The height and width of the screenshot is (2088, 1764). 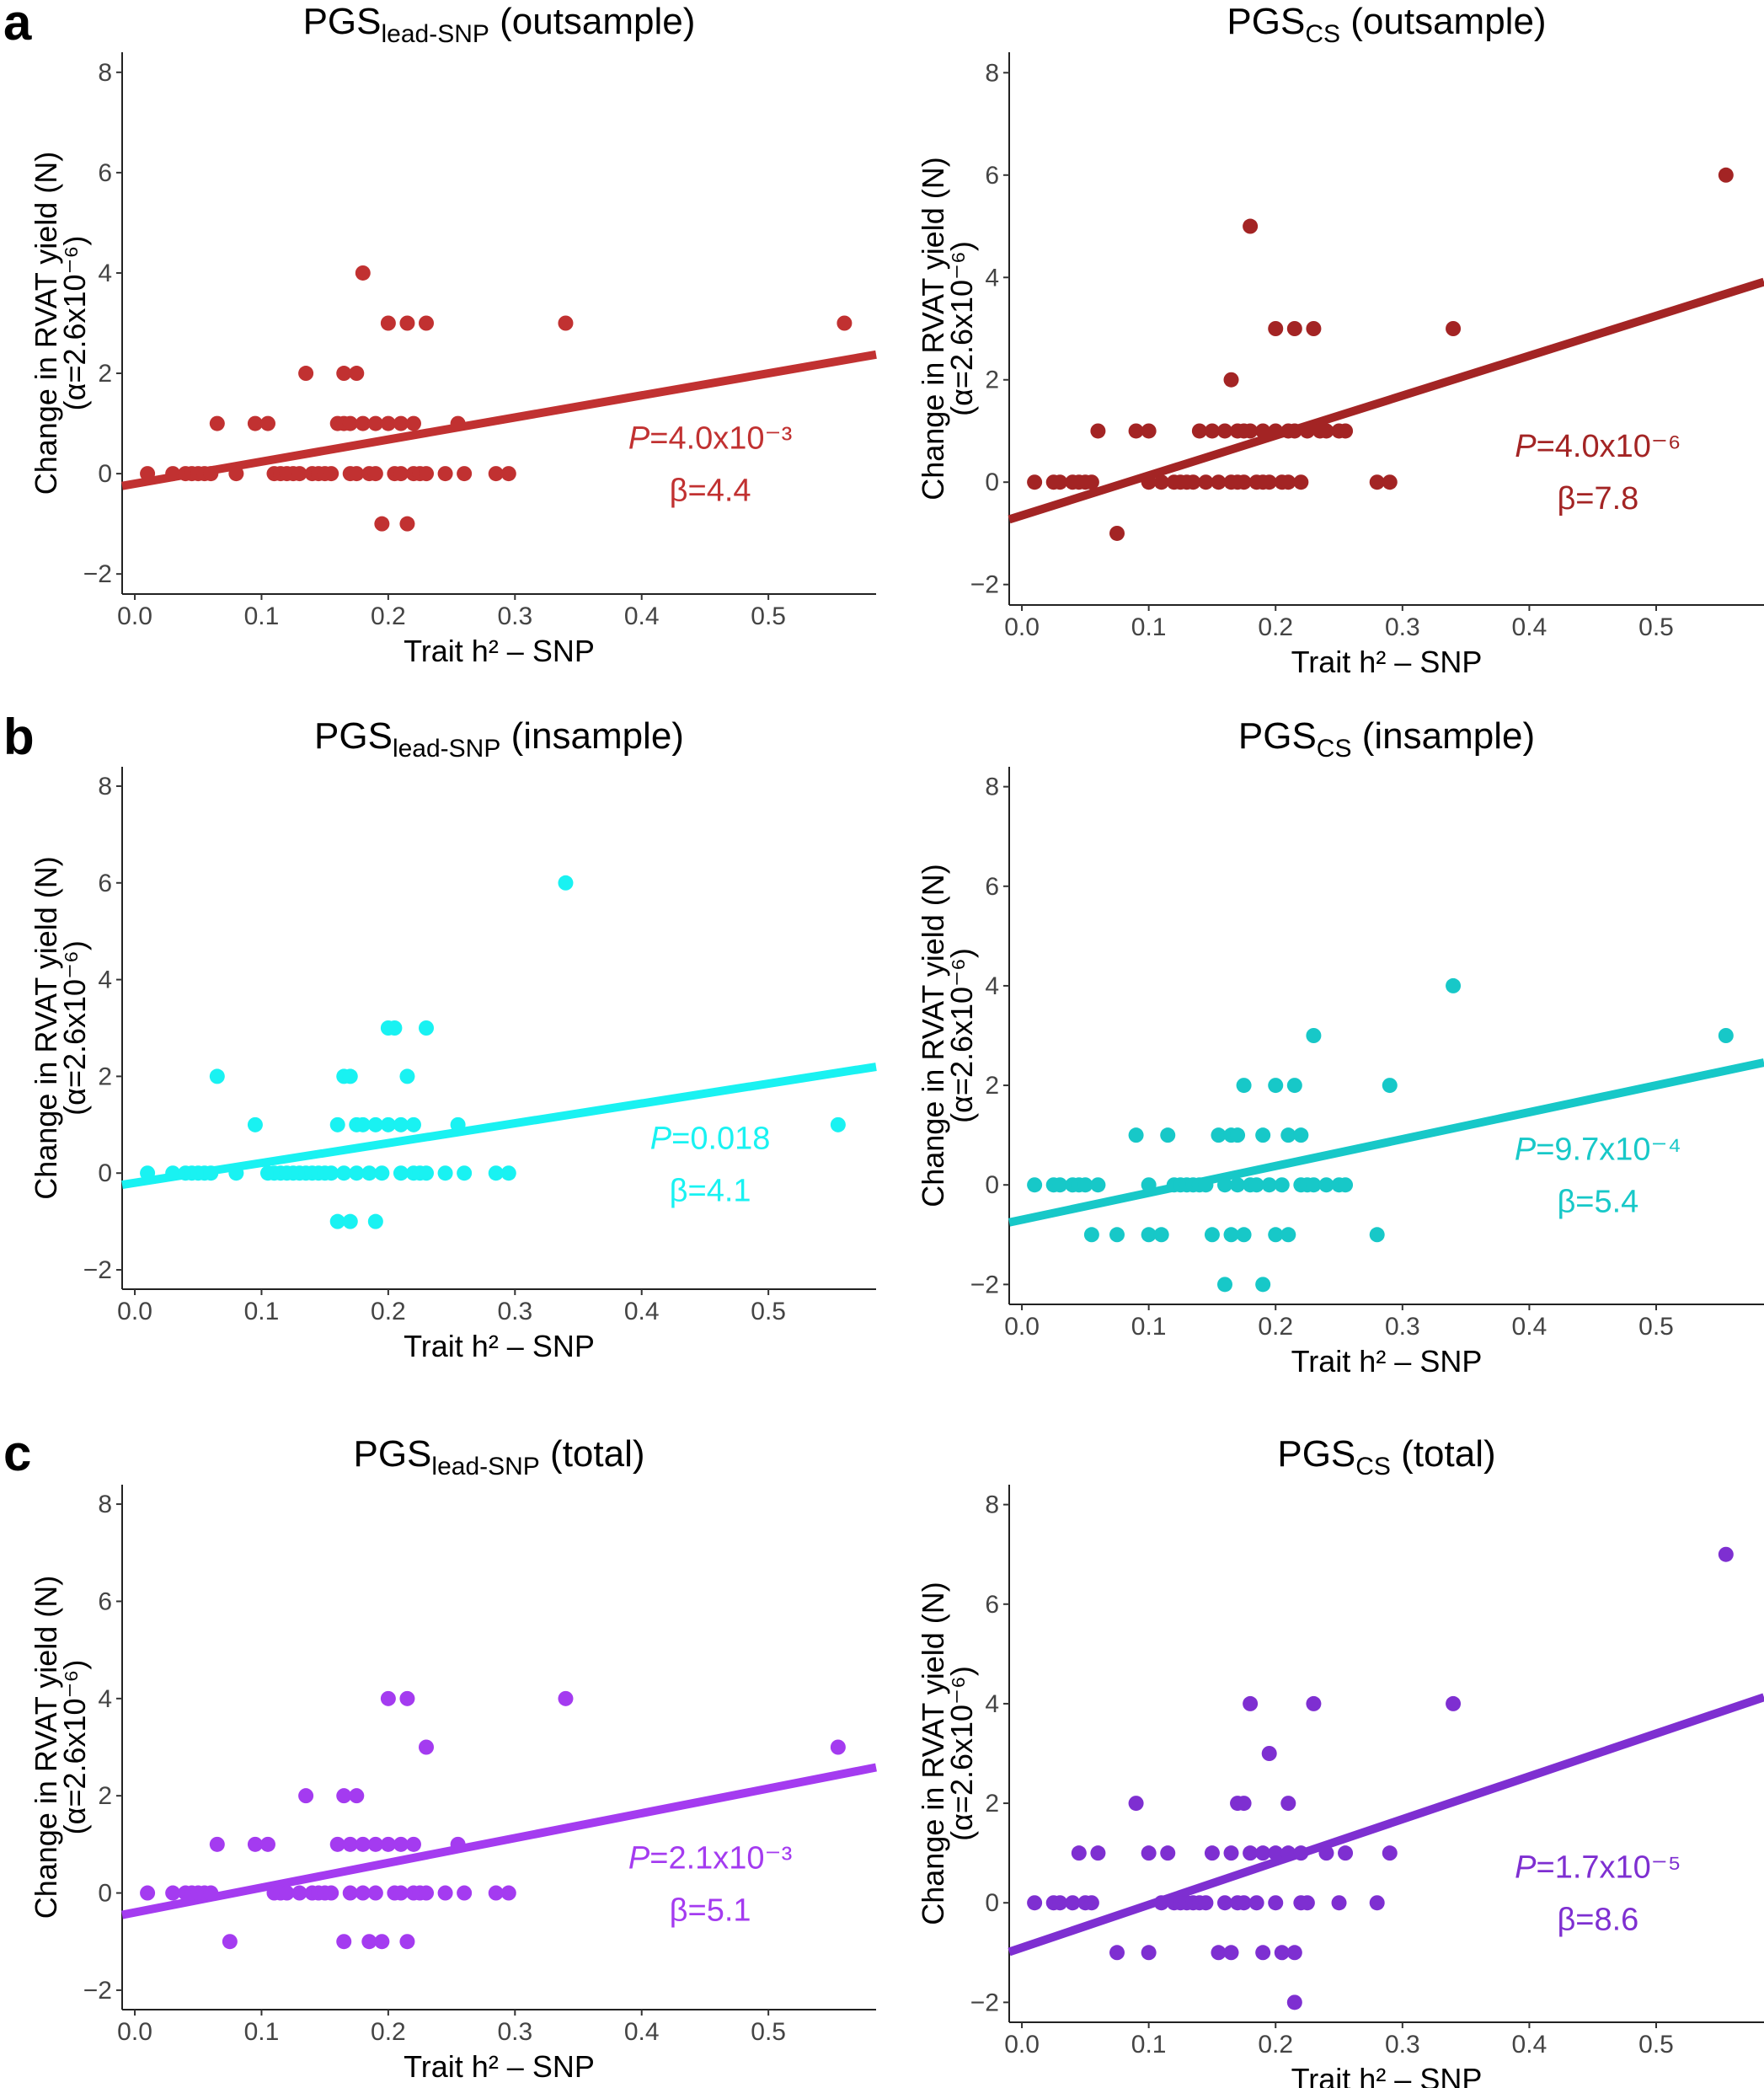 I want to click on x-axis-label: Trait h² – SNP, so click(x=1387, y=662).